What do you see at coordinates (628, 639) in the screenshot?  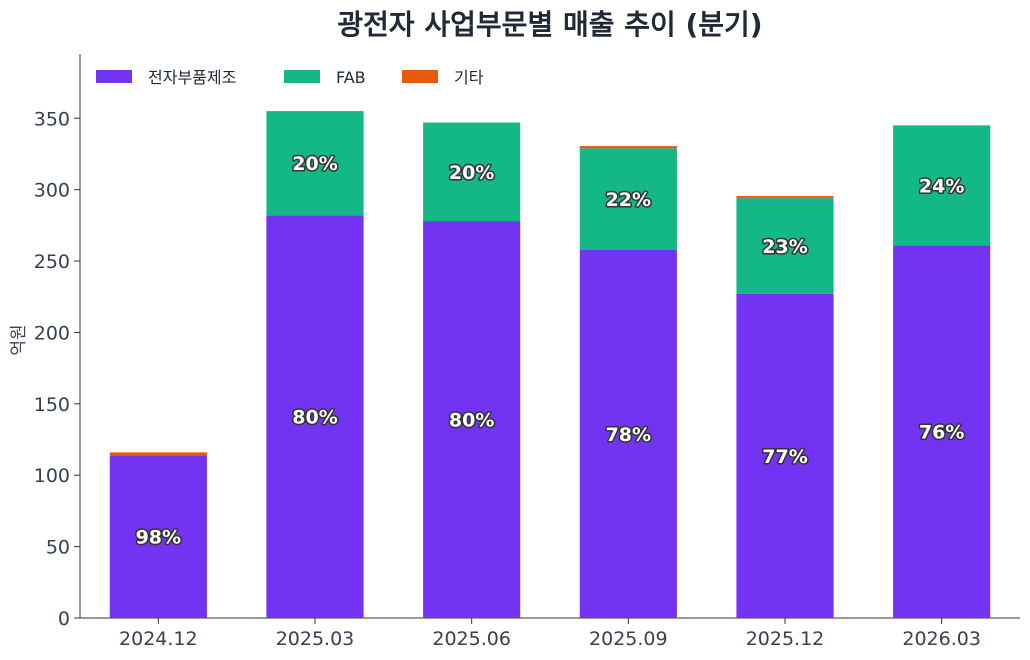 I see `x-tick-label: 2025.09` at bounding box center [628, 639].